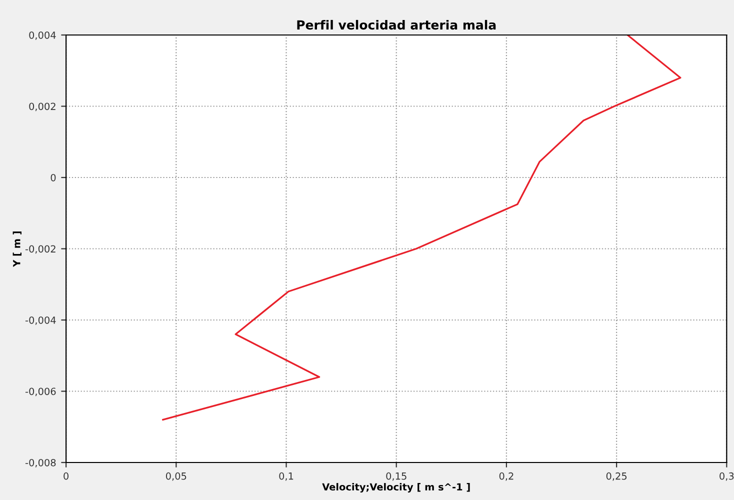 The width and height of the screenshot is (734, 500). Describe the element at coordinates (396, 488) in the screenshot. I see `x-axis-title: Velocity;Velocity [ m s^-1 ]` at that location.